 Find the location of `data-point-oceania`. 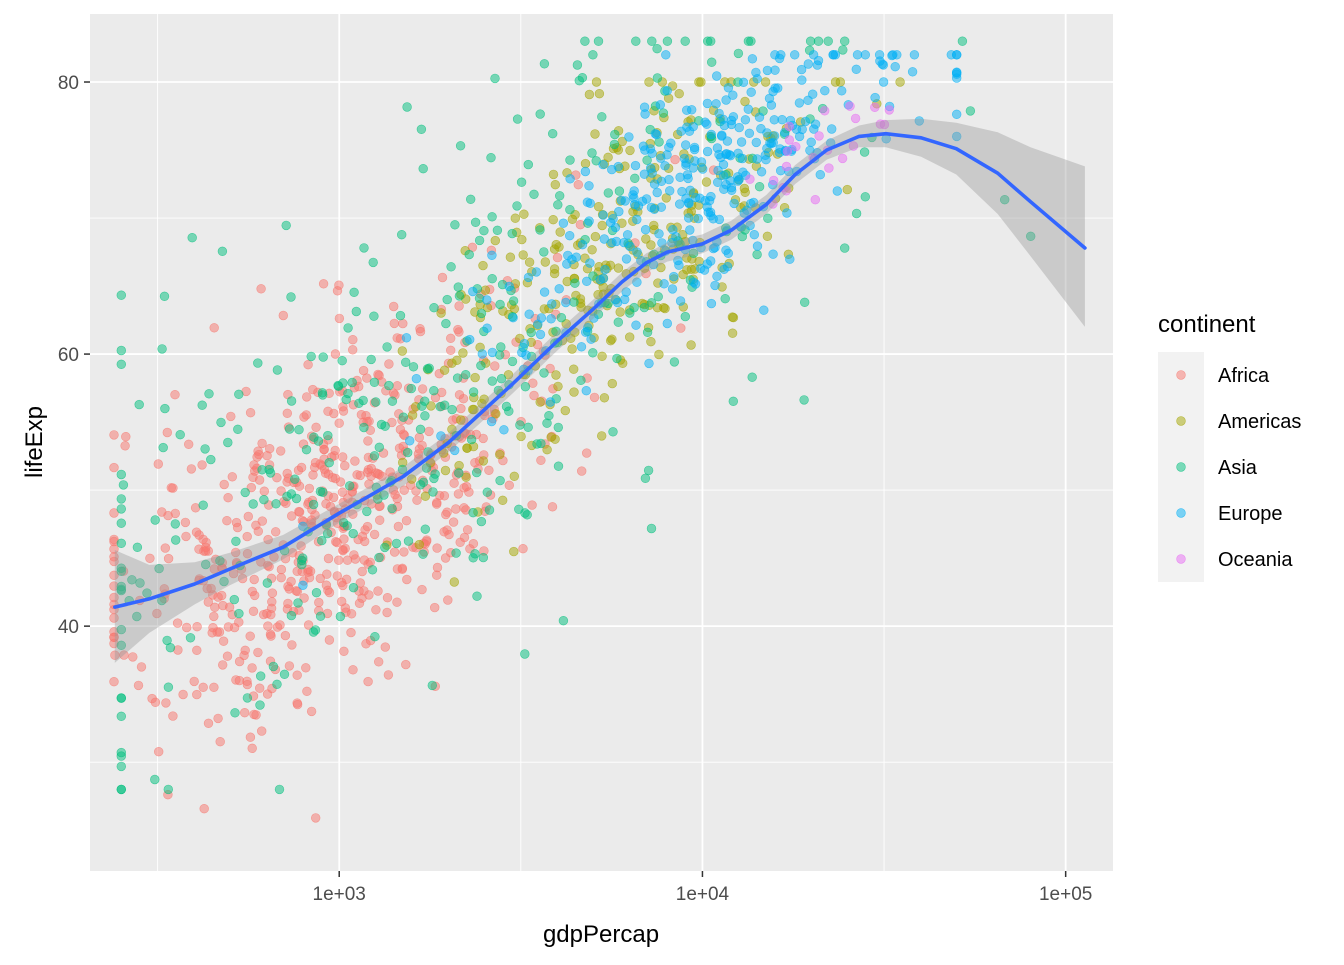

data-point-oceania is located at coordinates (842, 158).